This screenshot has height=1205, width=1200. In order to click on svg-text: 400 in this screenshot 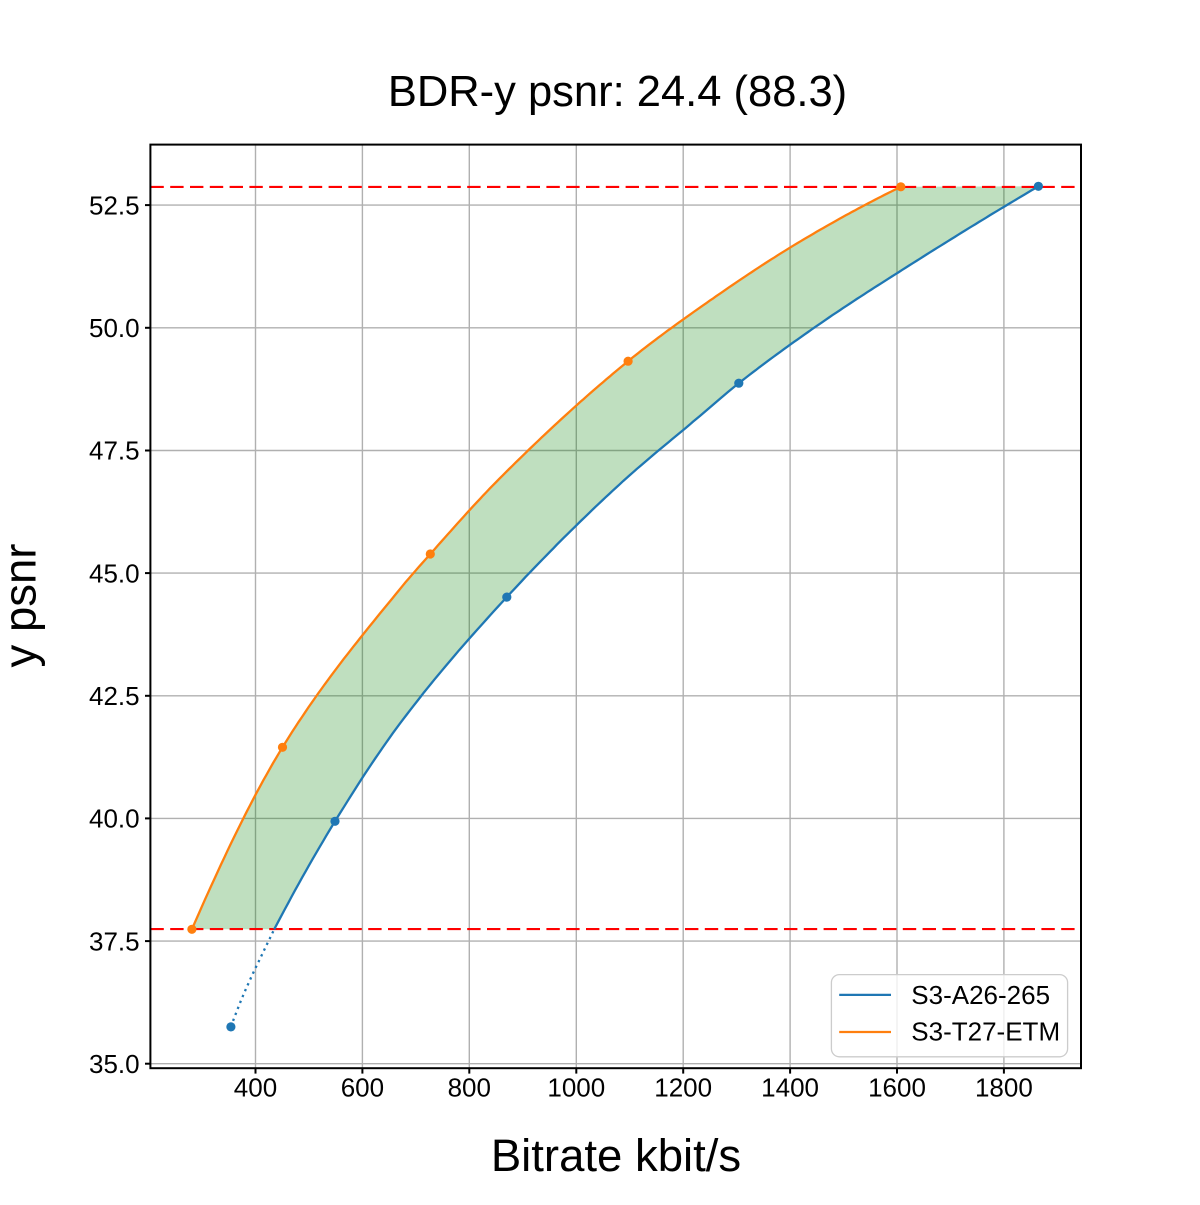, I will do `click(255, 1087)`.